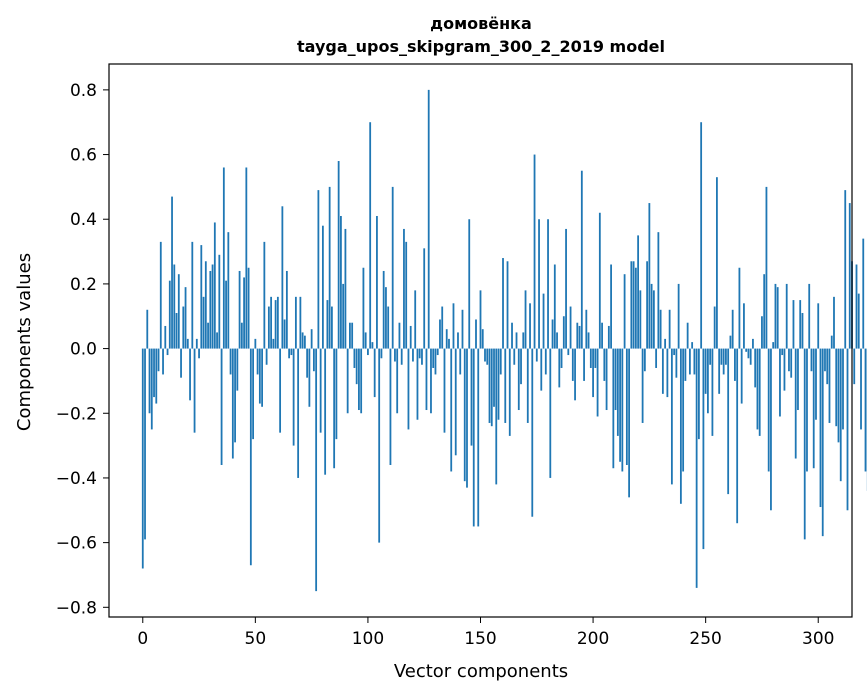 Image resolution: width=867 pixels, height=696 pixels. Describe the element at coordinates (256, 639) in the screenshot. I see `x-tick-label: 50` at that location.